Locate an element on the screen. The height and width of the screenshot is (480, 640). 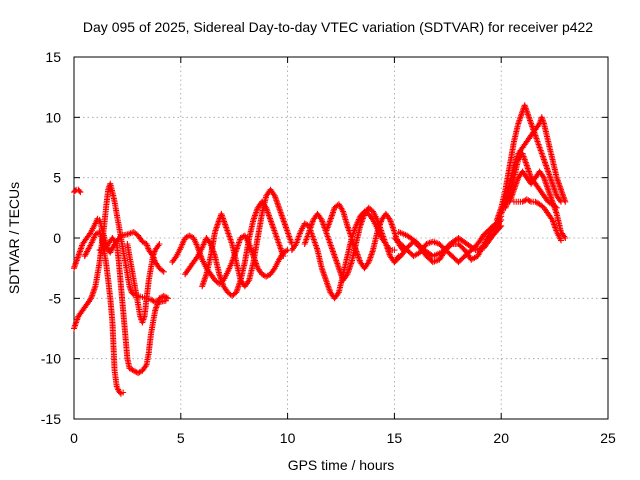
x-tick-label: 5 is located at coordinates (181, 438).